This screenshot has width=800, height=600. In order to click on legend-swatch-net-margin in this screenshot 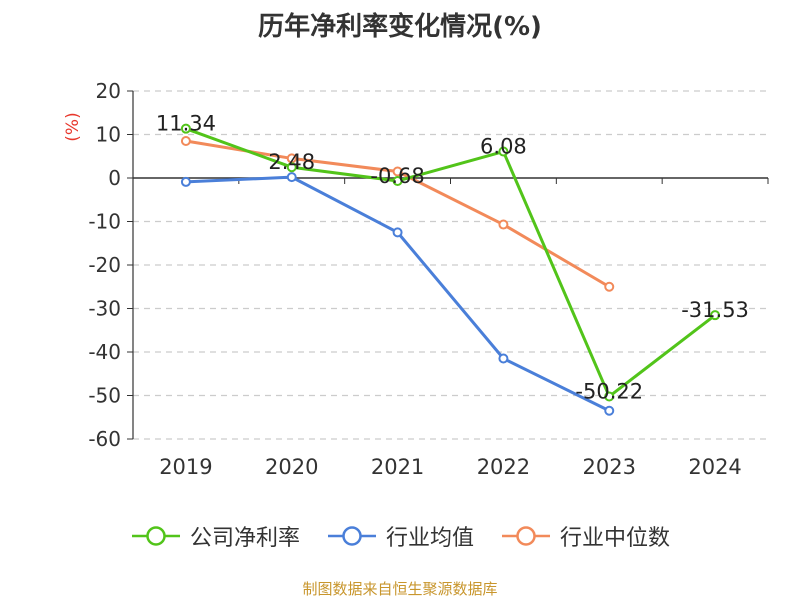, I will do `click(155, 536)`.